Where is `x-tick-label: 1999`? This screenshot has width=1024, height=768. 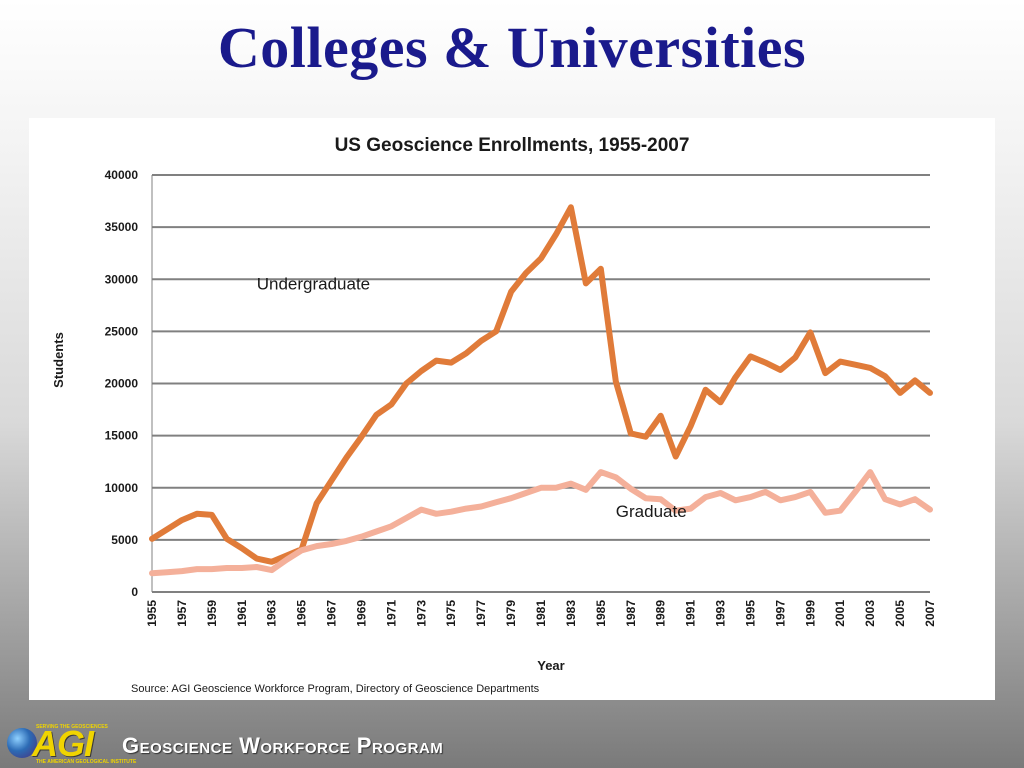
x-tick-label: 1999 is located at coordinates (810, 613).